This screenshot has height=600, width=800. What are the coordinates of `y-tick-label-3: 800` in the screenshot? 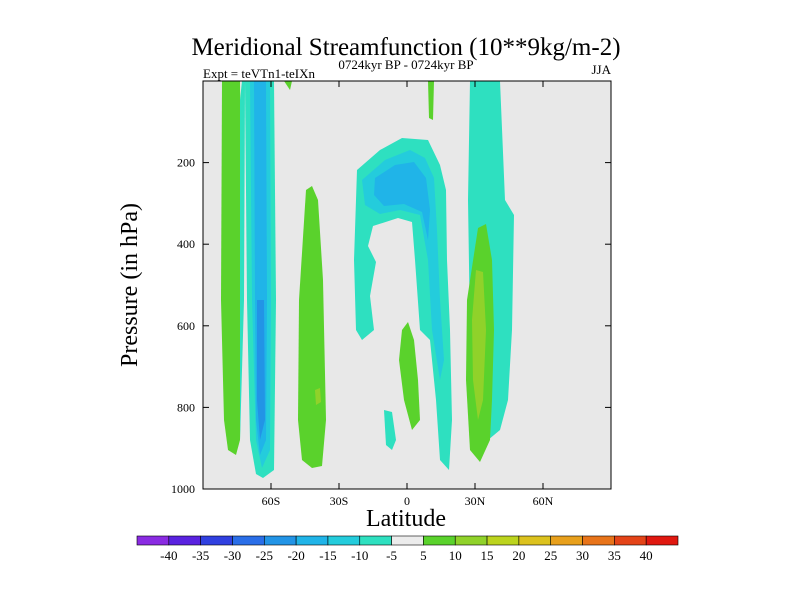 It's located at (186, 407).